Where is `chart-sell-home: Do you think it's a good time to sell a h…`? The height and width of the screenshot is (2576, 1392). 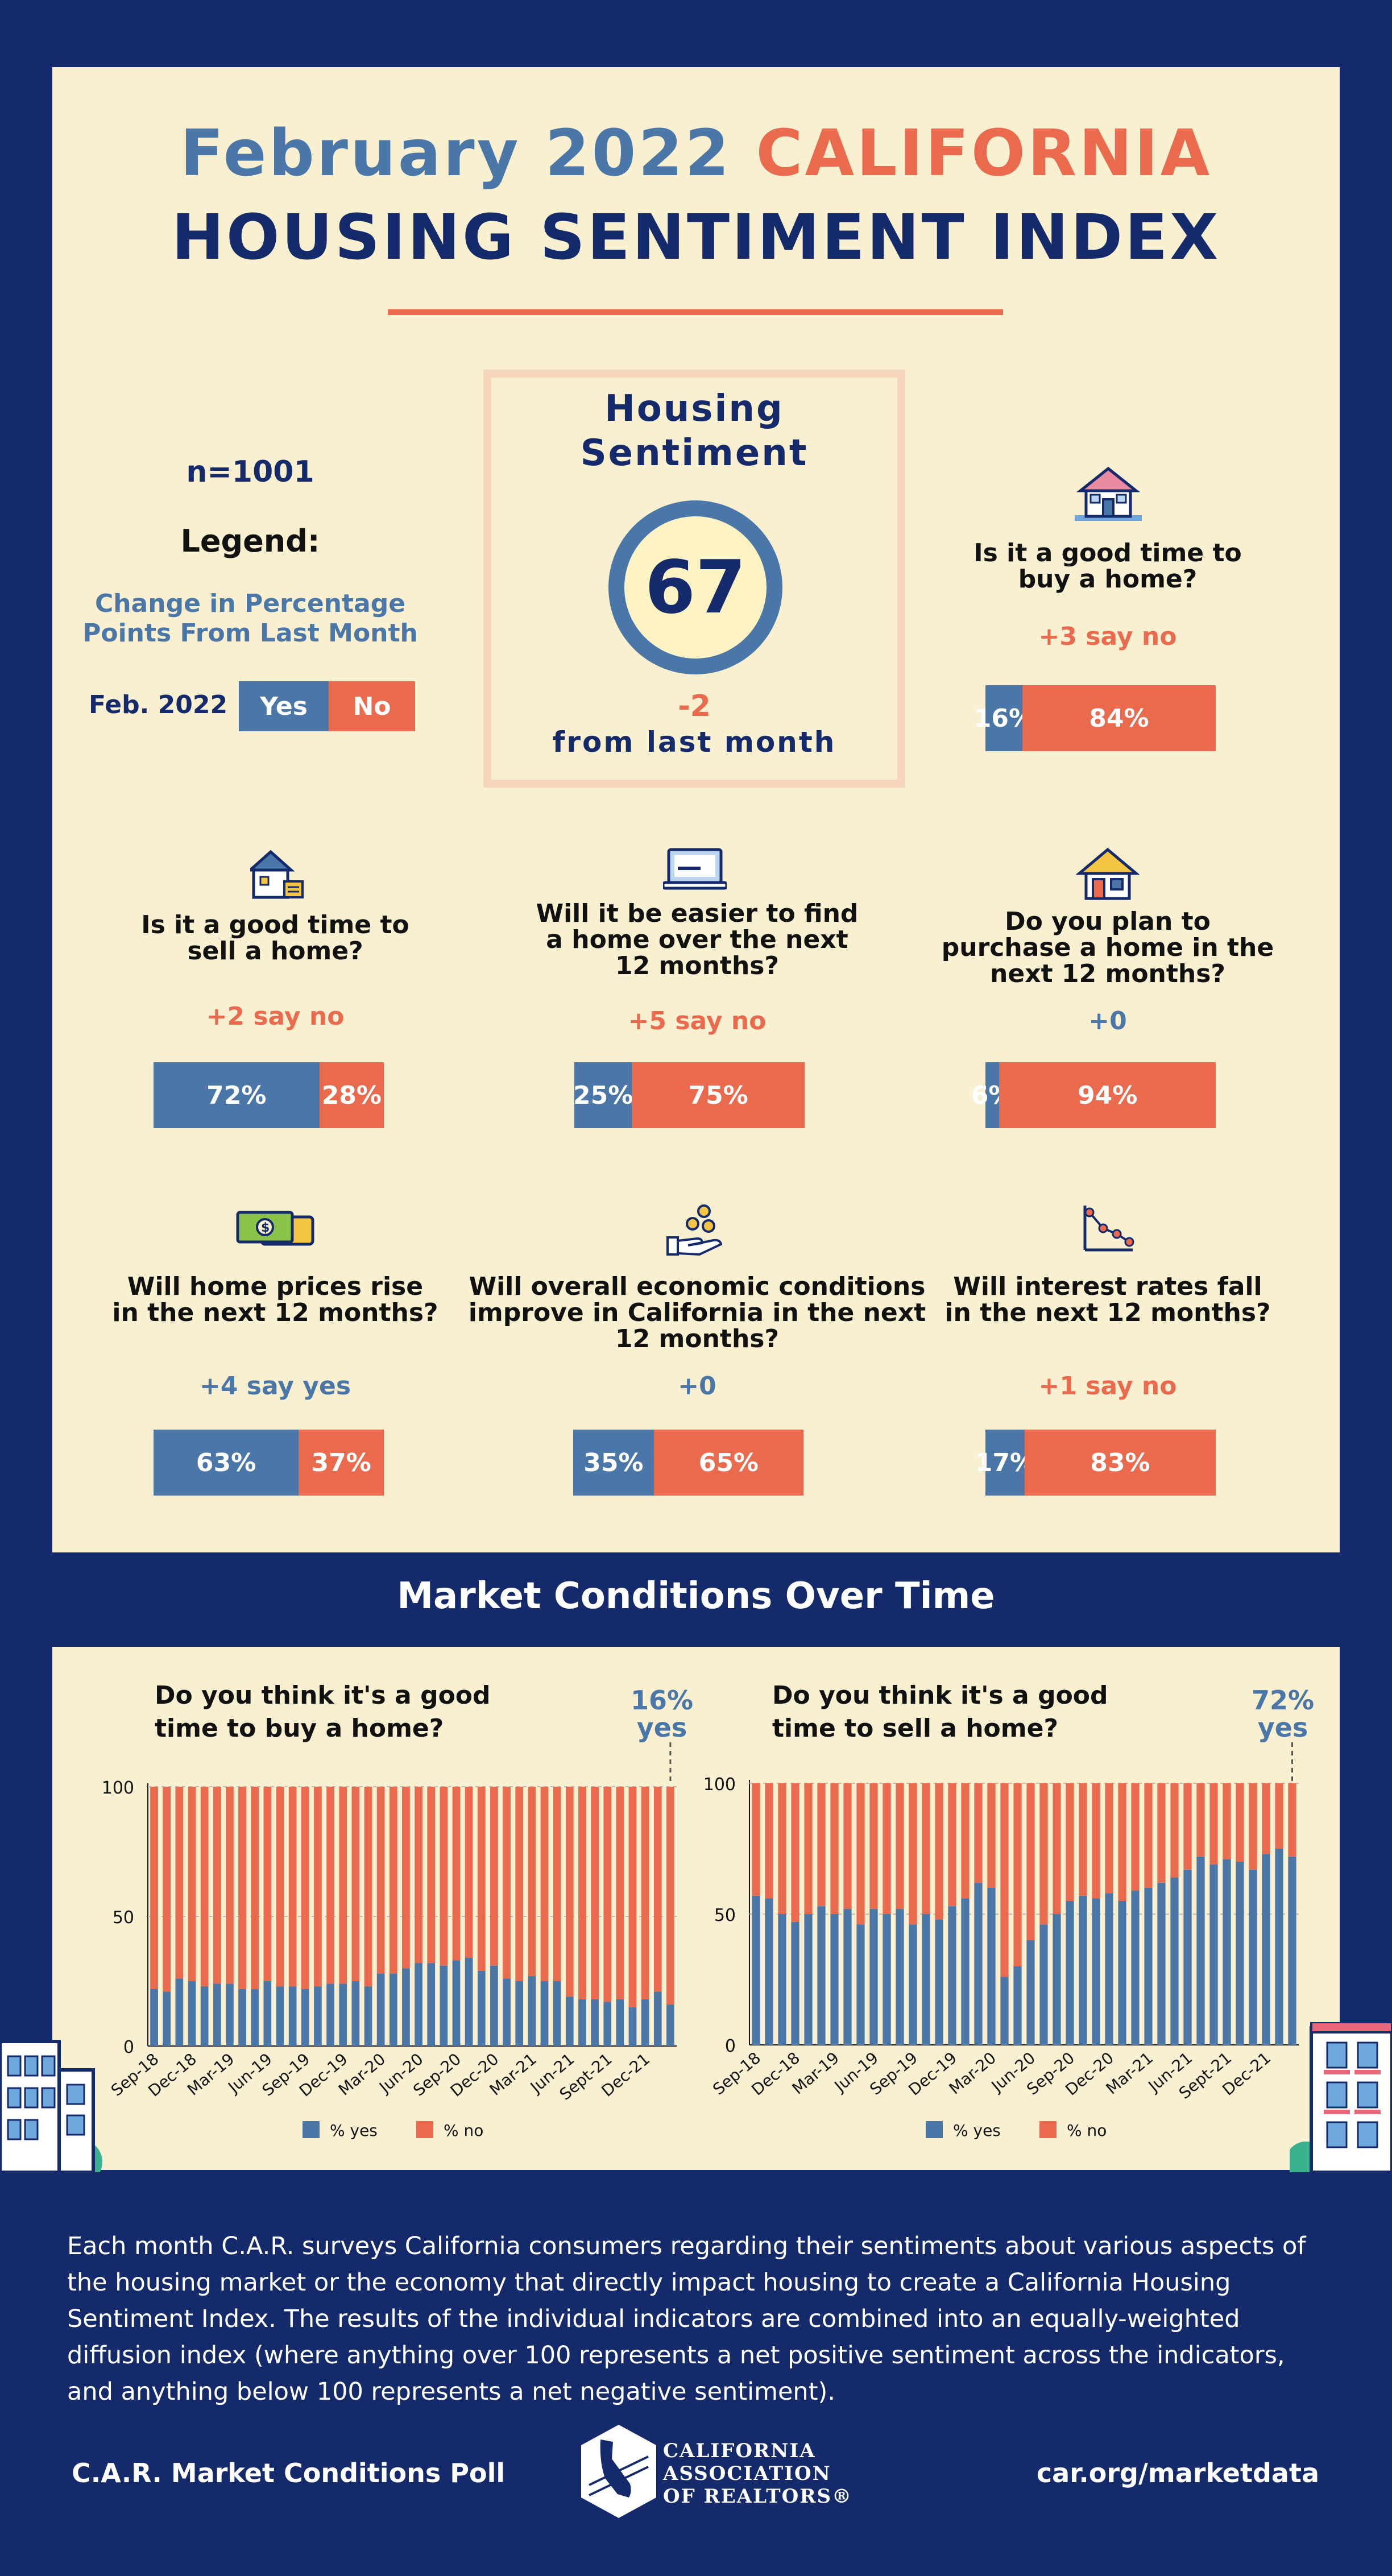 chart-sell-home: Do you think it's a good time to sell a h… is located at coordinates (1009, 1910).